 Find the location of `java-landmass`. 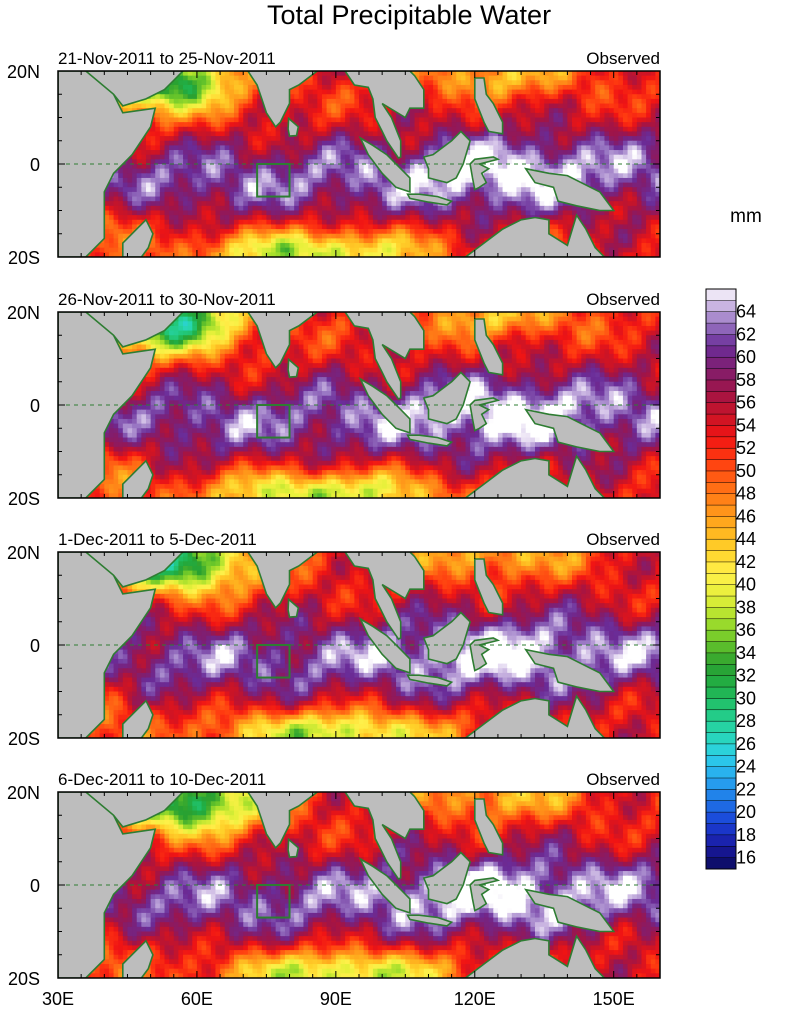

java-landmass is located at coordinates (430, 199).